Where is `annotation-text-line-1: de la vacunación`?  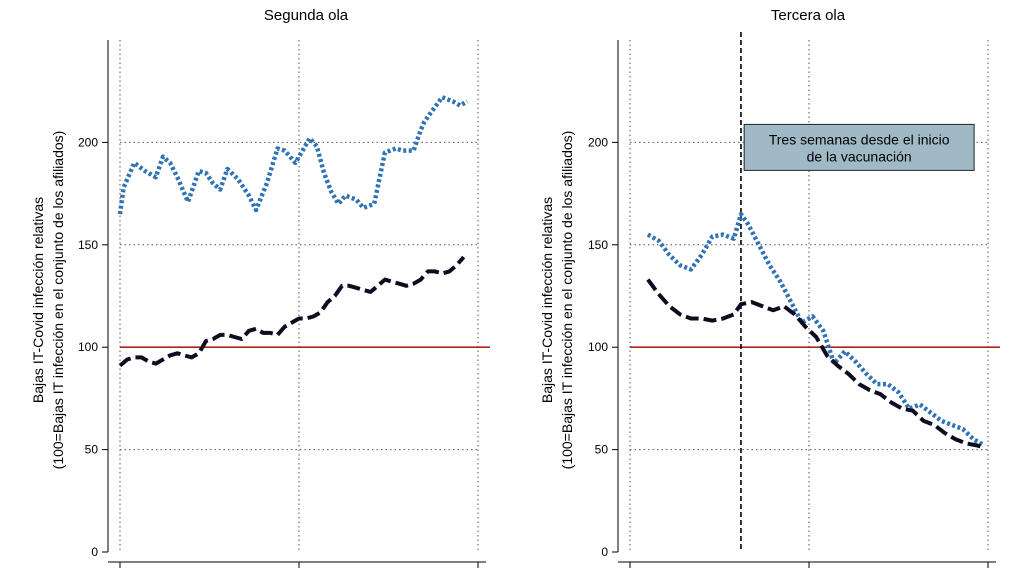 annotation-text-line-1: de la vacunación is located at coordinates (859, 156).